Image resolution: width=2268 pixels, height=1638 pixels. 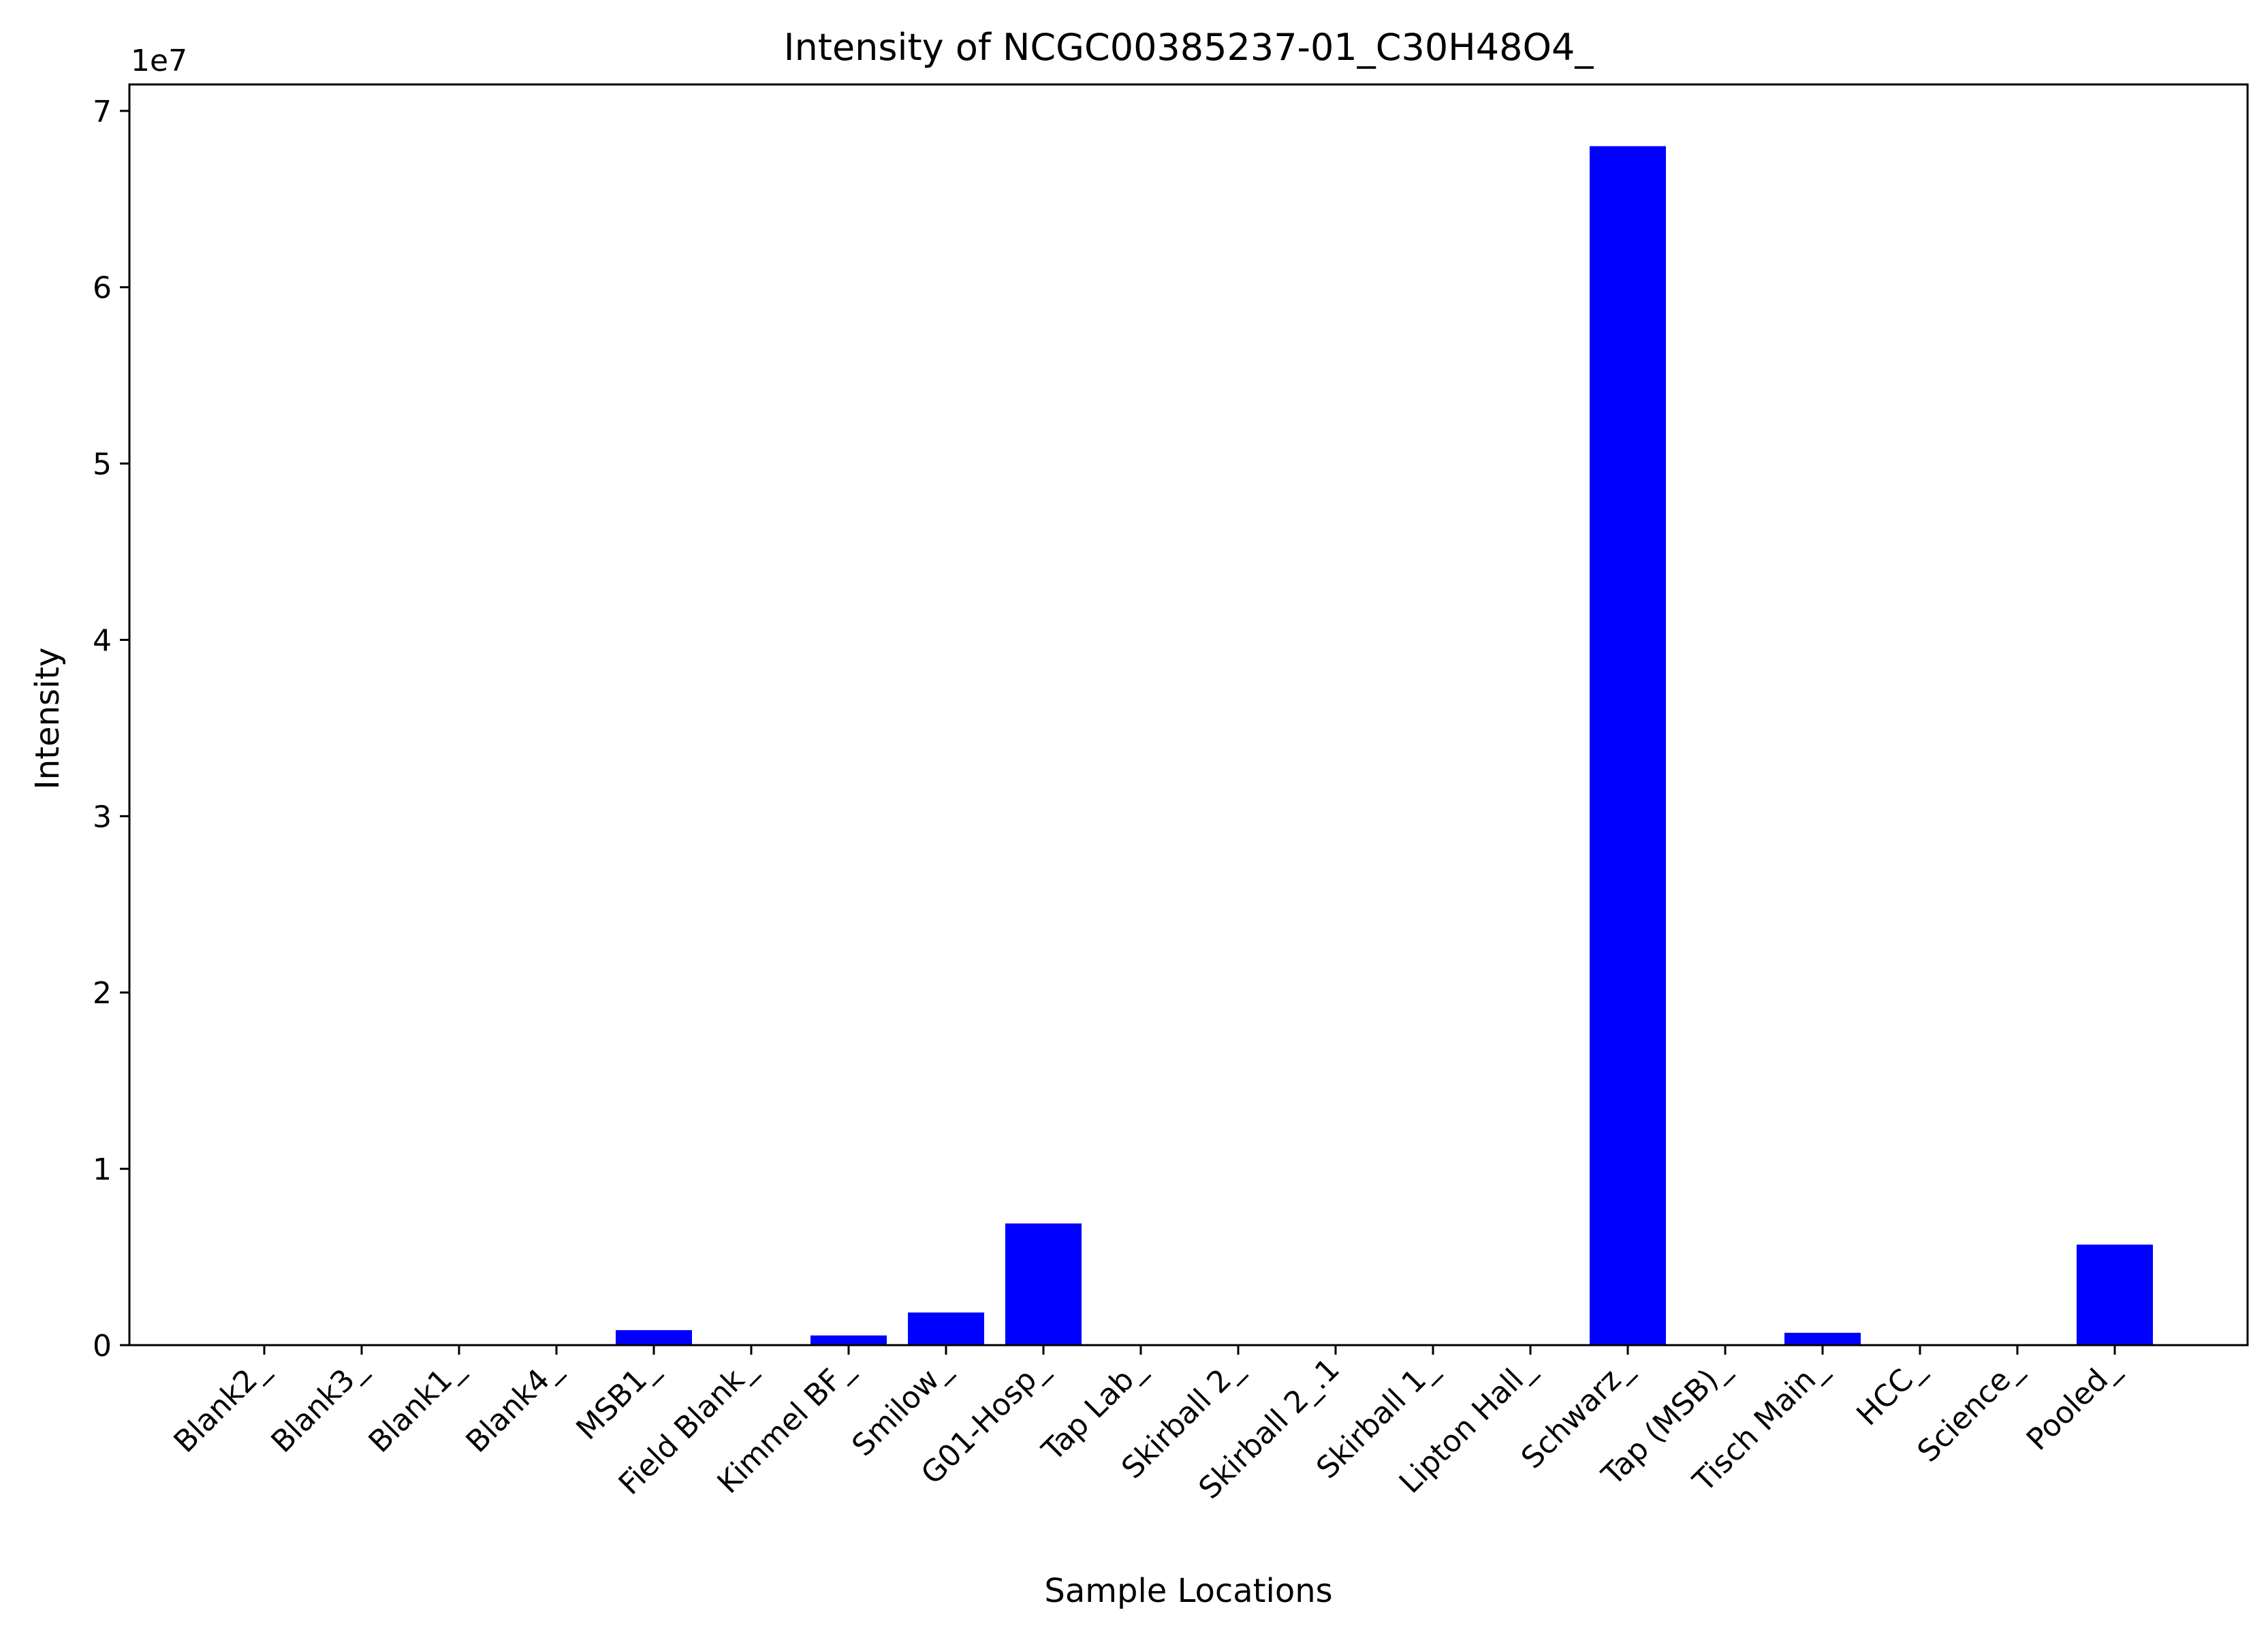 What do you see at coordinates (102, 112) in the screenshot?
I see `y-tick-label-7: 7` at bounding box center [102, 112].